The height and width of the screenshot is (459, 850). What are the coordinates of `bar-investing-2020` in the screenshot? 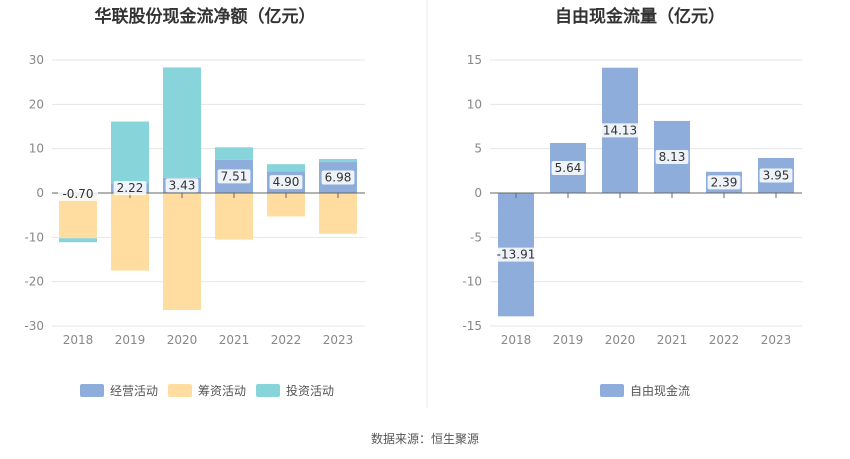 It's located at (182, 122).